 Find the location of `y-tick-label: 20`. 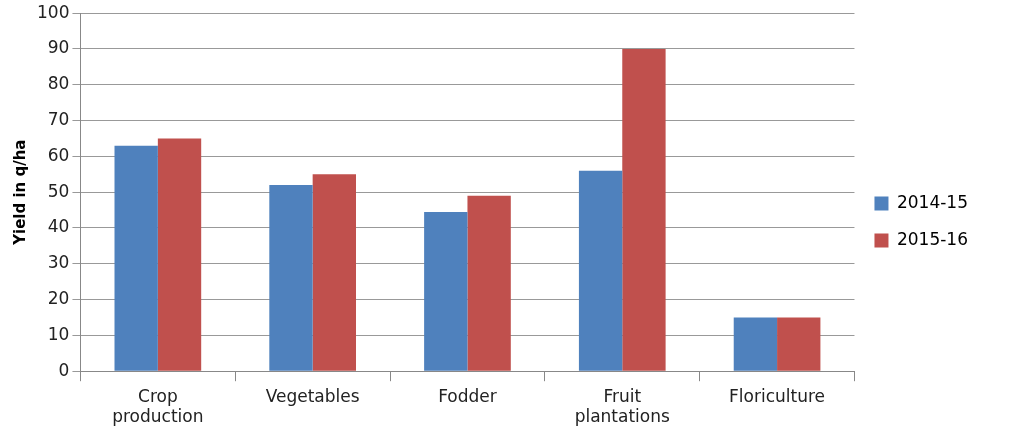

y-tick-label: 20 is located at coordinates (58, 298).